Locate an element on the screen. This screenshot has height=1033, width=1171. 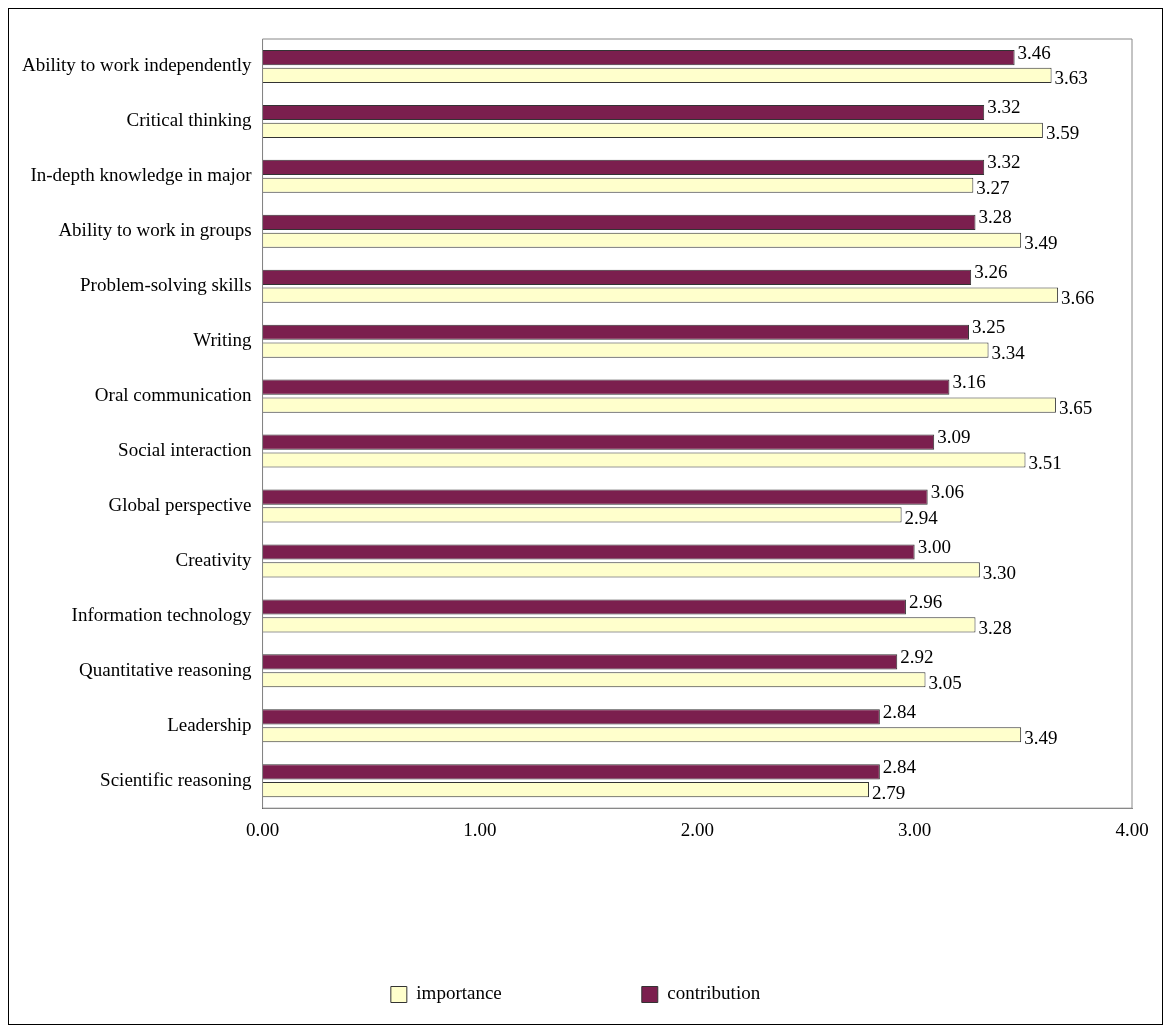
x-tick-label: 4.00 is located at coordinates (1132, 829).